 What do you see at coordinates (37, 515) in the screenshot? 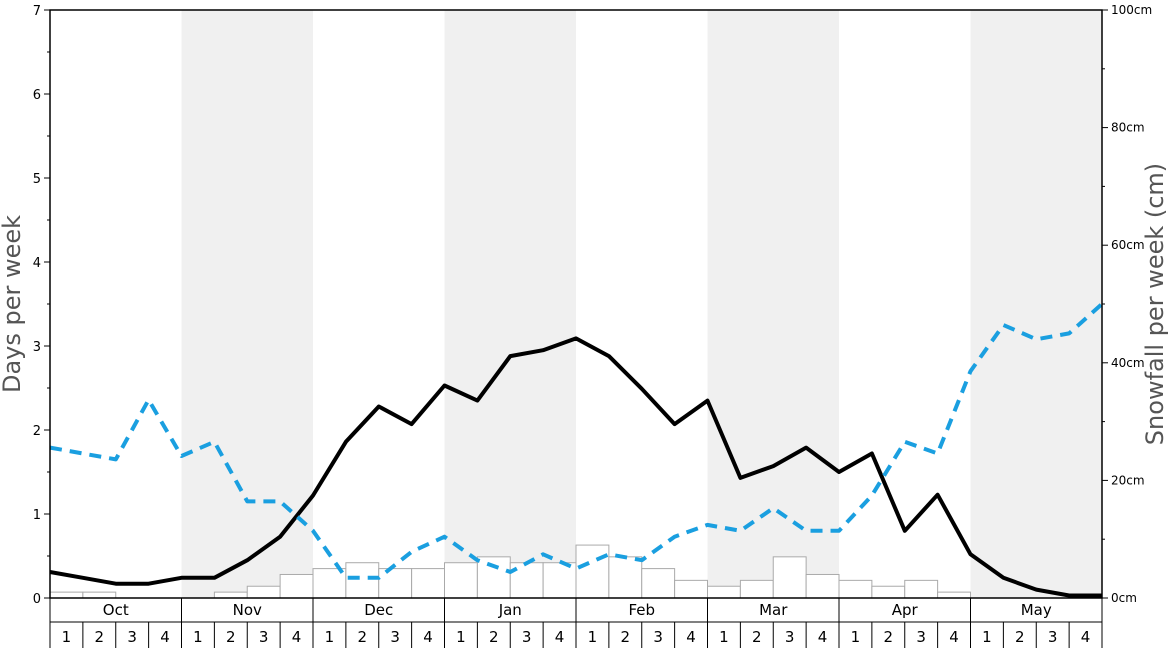
I see `left-tick-label: 1` at bounding box center [37, 515].